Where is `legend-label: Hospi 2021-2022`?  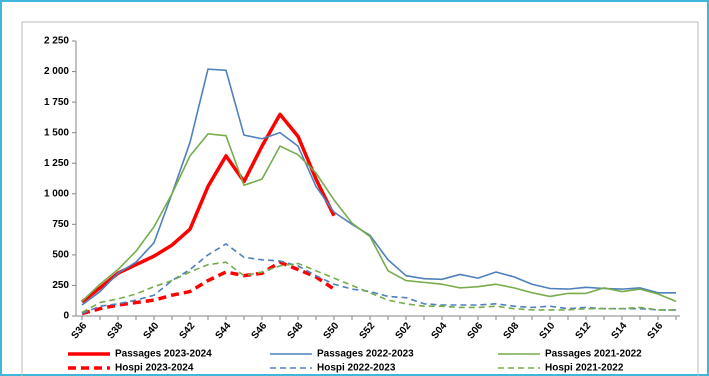
legend-label: Hospi 2021-2022 is located at coordinates (584, 368).